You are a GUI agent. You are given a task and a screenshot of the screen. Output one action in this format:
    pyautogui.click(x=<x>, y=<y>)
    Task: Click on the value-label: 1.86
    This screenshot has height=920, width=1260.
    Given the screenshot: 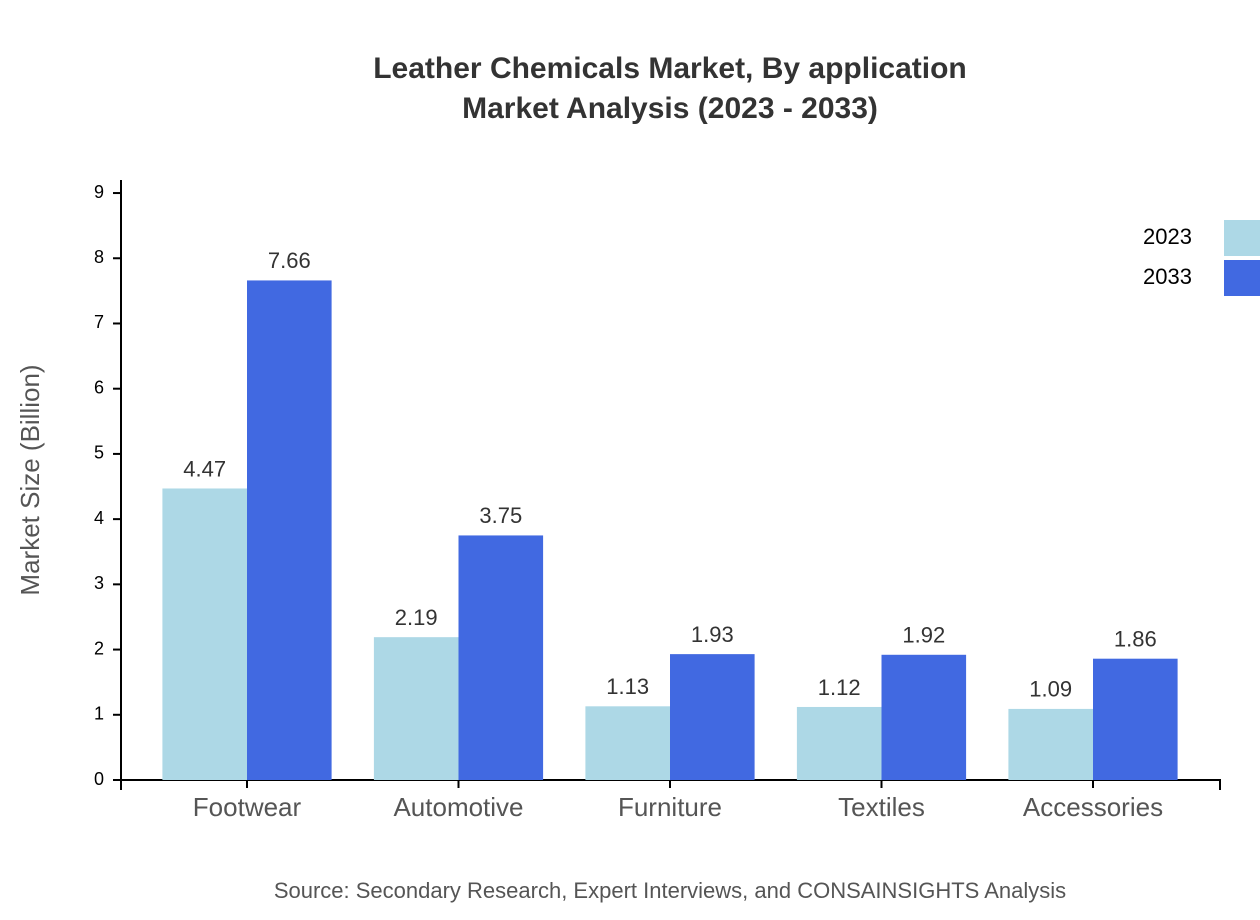 What is the action you would take?
    pyautogui.click(x=1135, y=639)
    